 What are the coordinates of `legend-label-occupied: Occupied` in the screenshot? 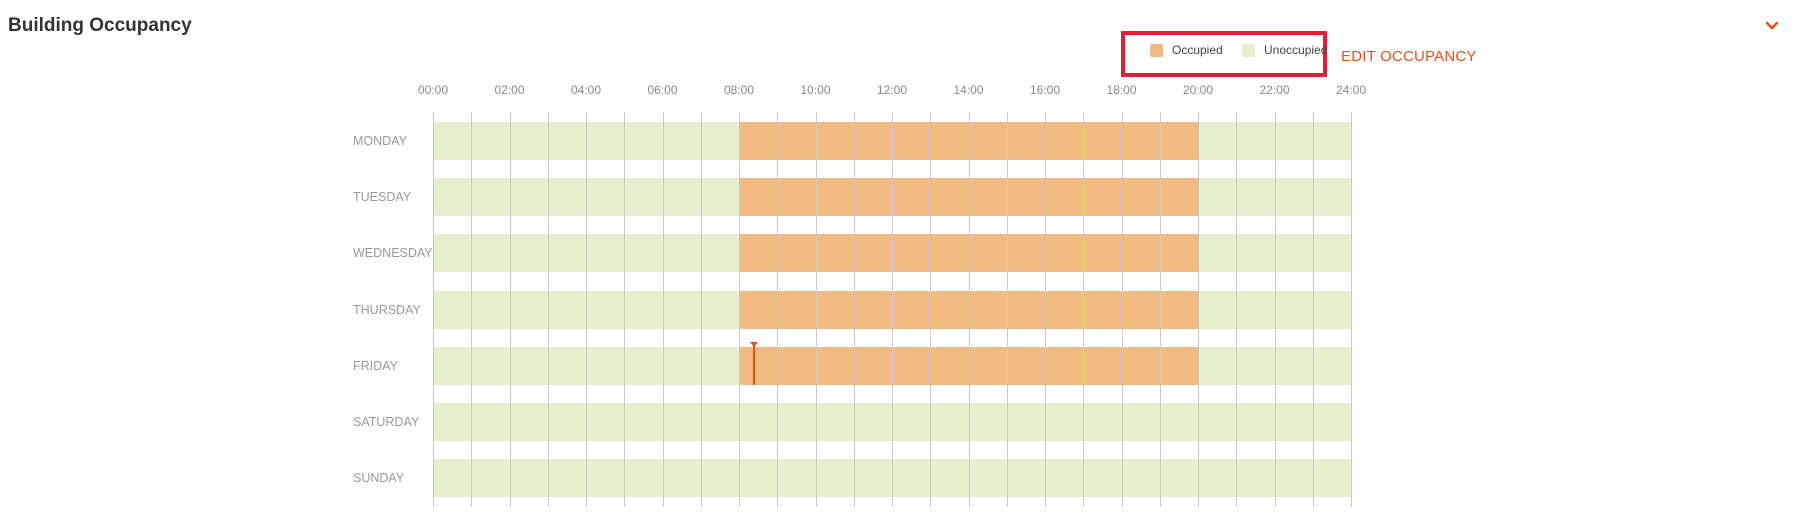 It's located at (1197, 50).